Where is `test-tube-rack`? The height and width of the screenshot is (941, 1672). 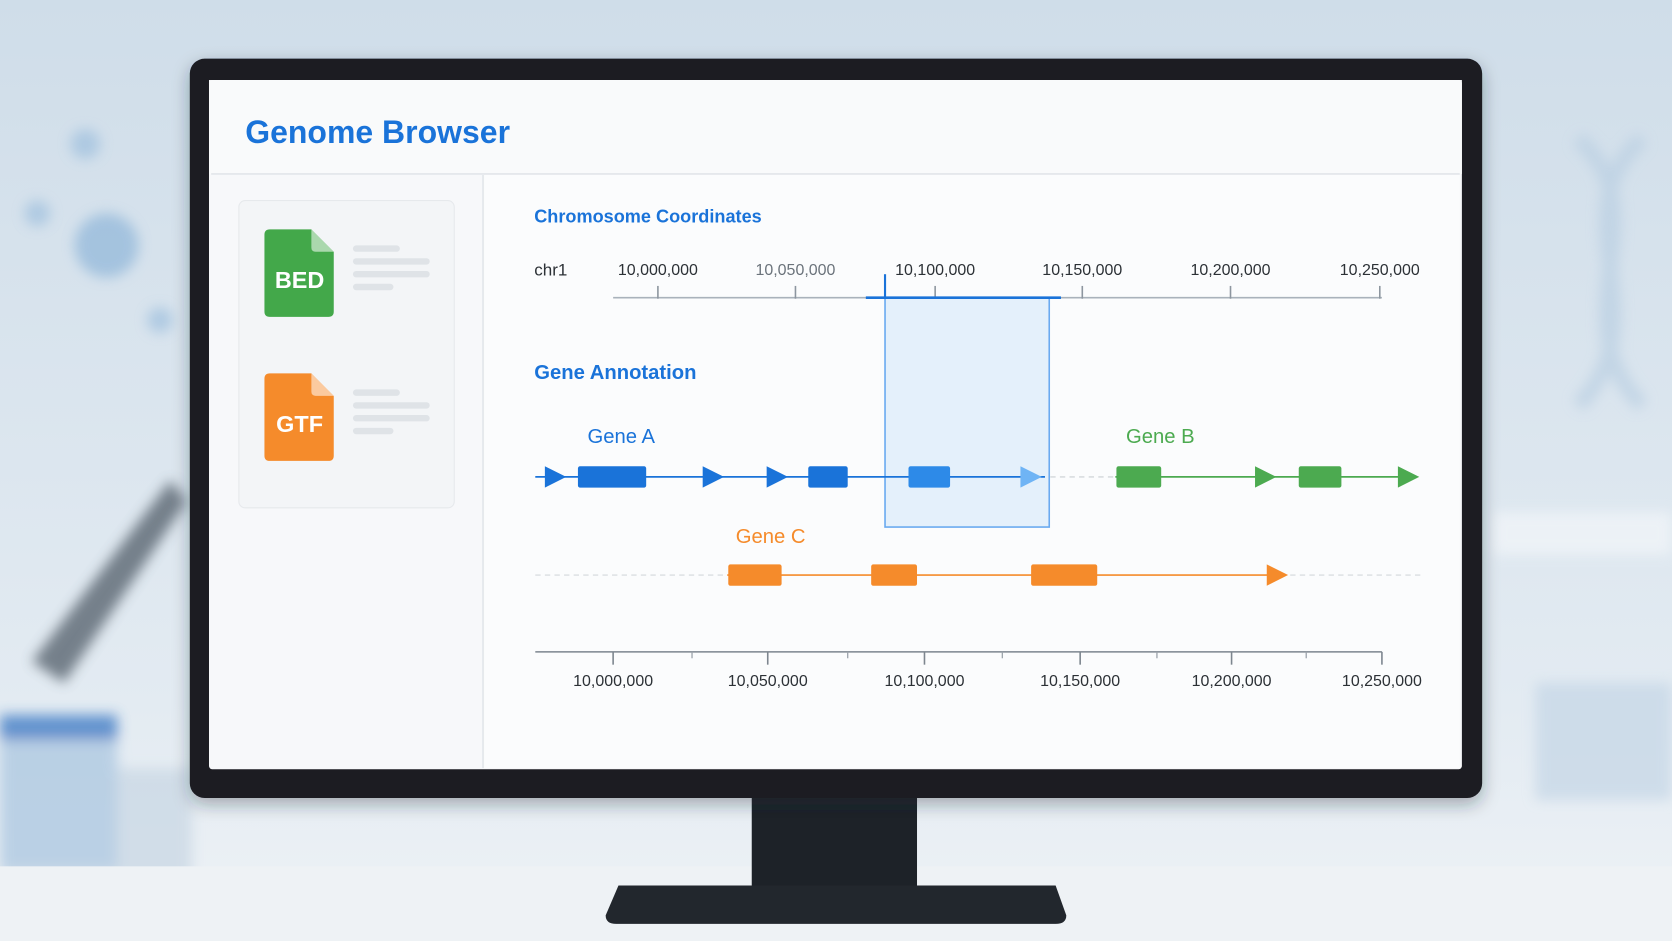
test-tube-rack is located at coordinates (1603, 741).